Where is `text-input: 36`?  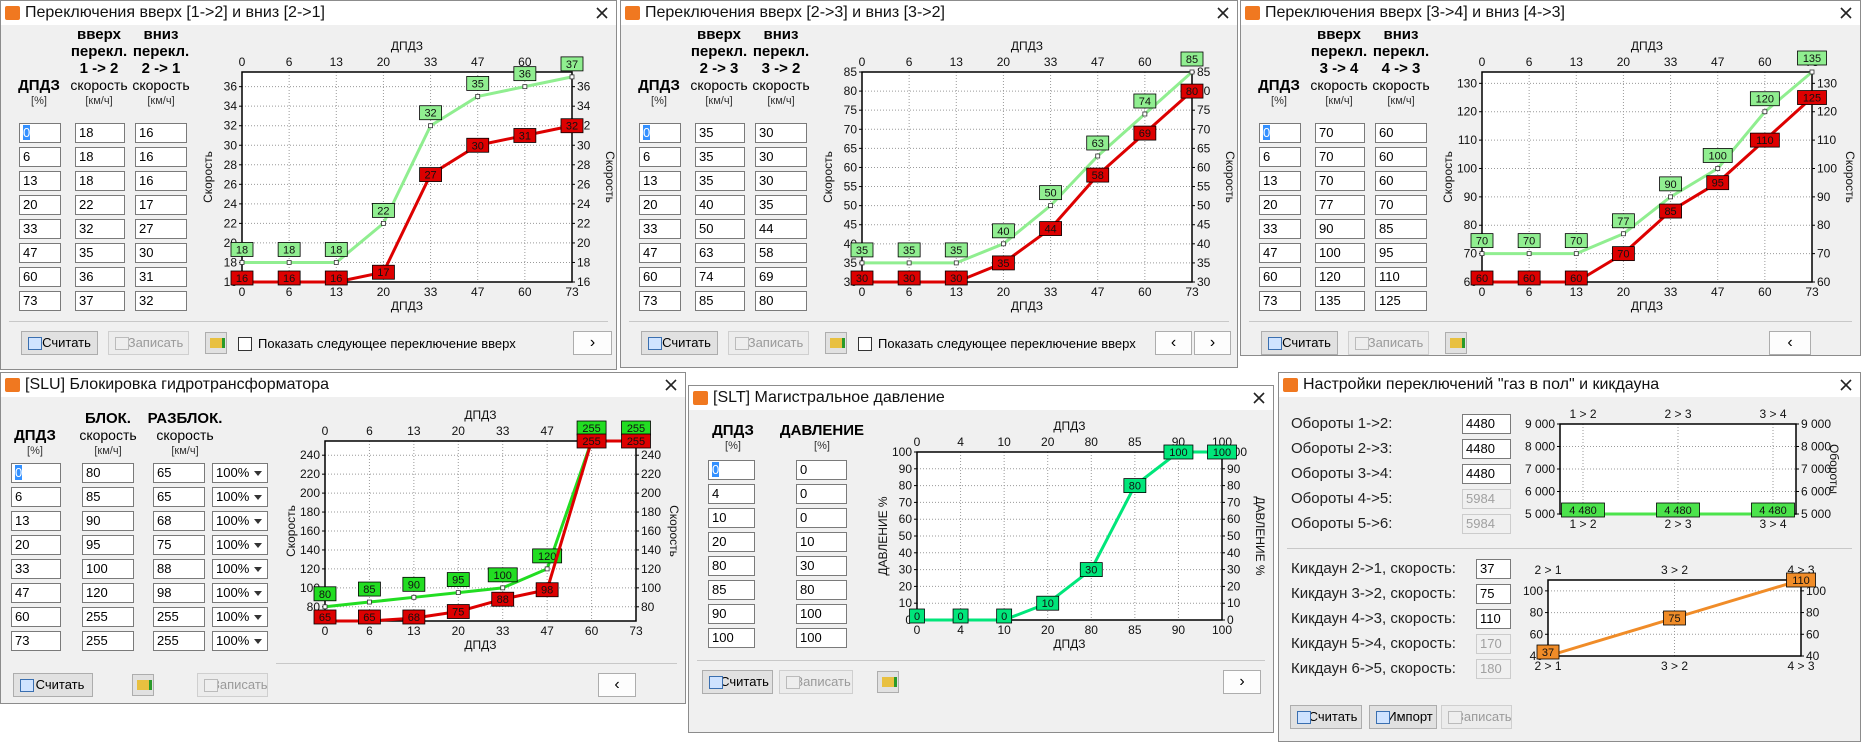 text-input: 36 is located at coordinates (100, 277).